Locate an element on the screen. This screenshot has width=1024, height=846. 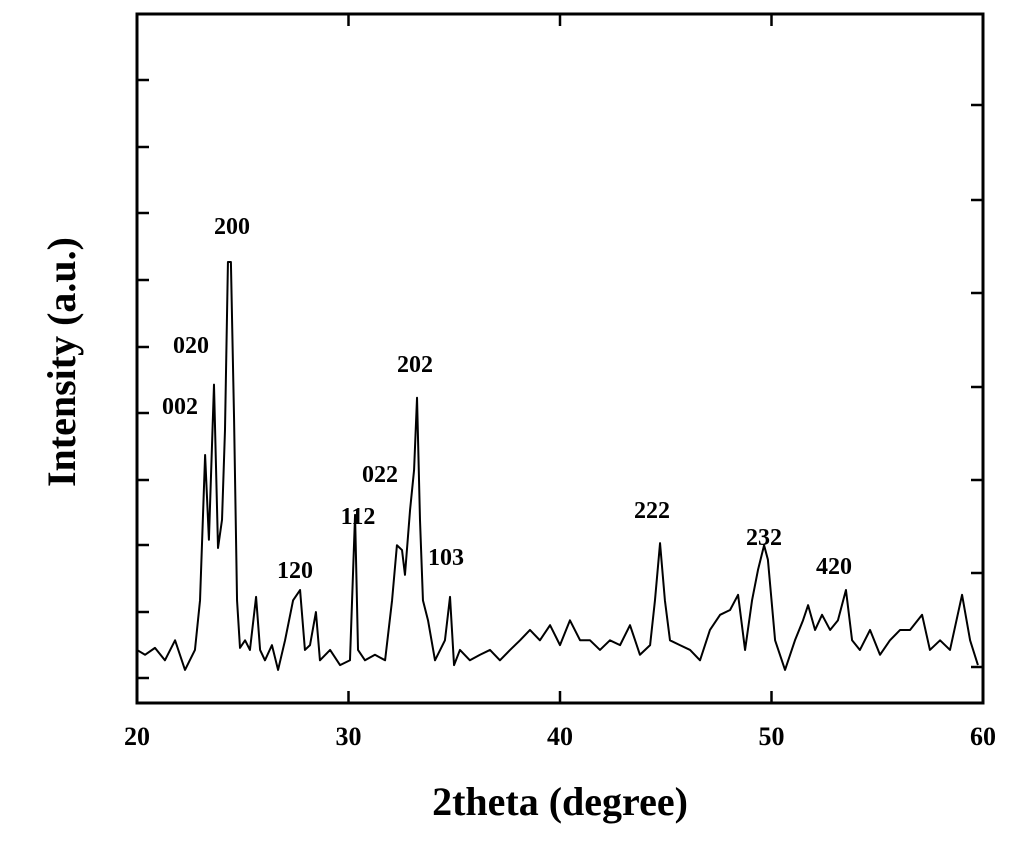
peak-label: 200 is located at coordinates (232, 227).